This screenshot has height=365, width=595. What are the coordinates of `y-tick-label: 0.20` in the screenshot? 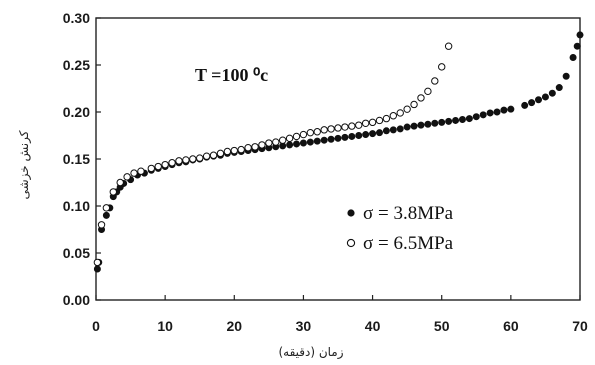 It's located at (76, 112).